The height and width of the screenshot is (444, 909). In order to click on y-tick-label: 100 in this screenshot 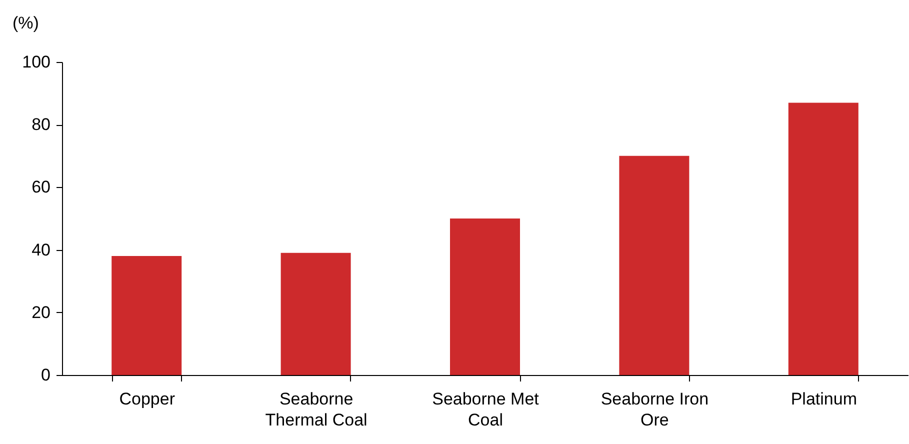, I will do `click(36, 62)`.